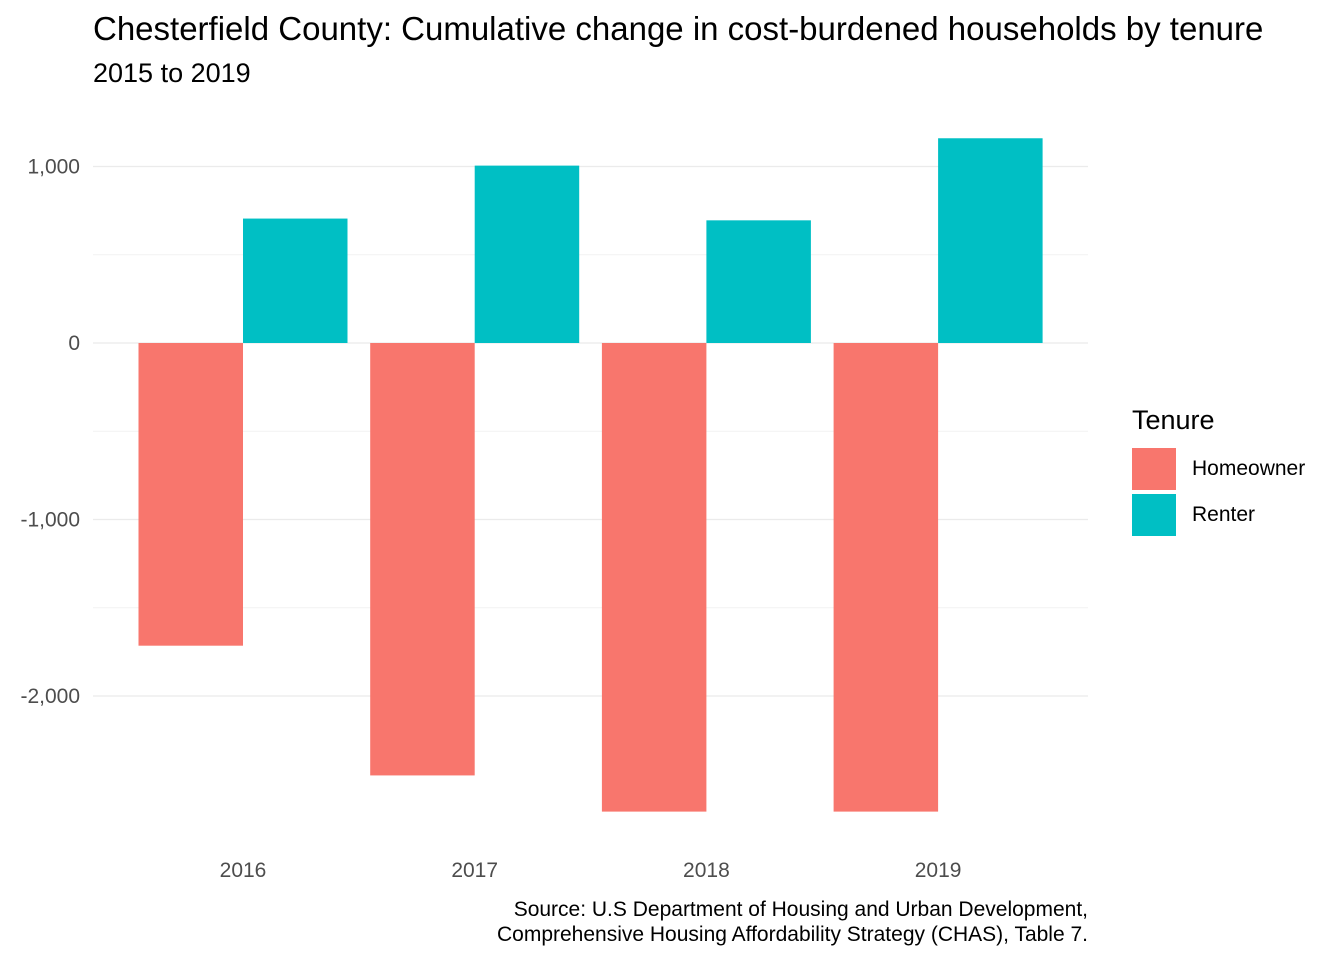  Describe the element at coordinates (758, 281) in the screenshot. I see `bar-renter-2018` at that location.